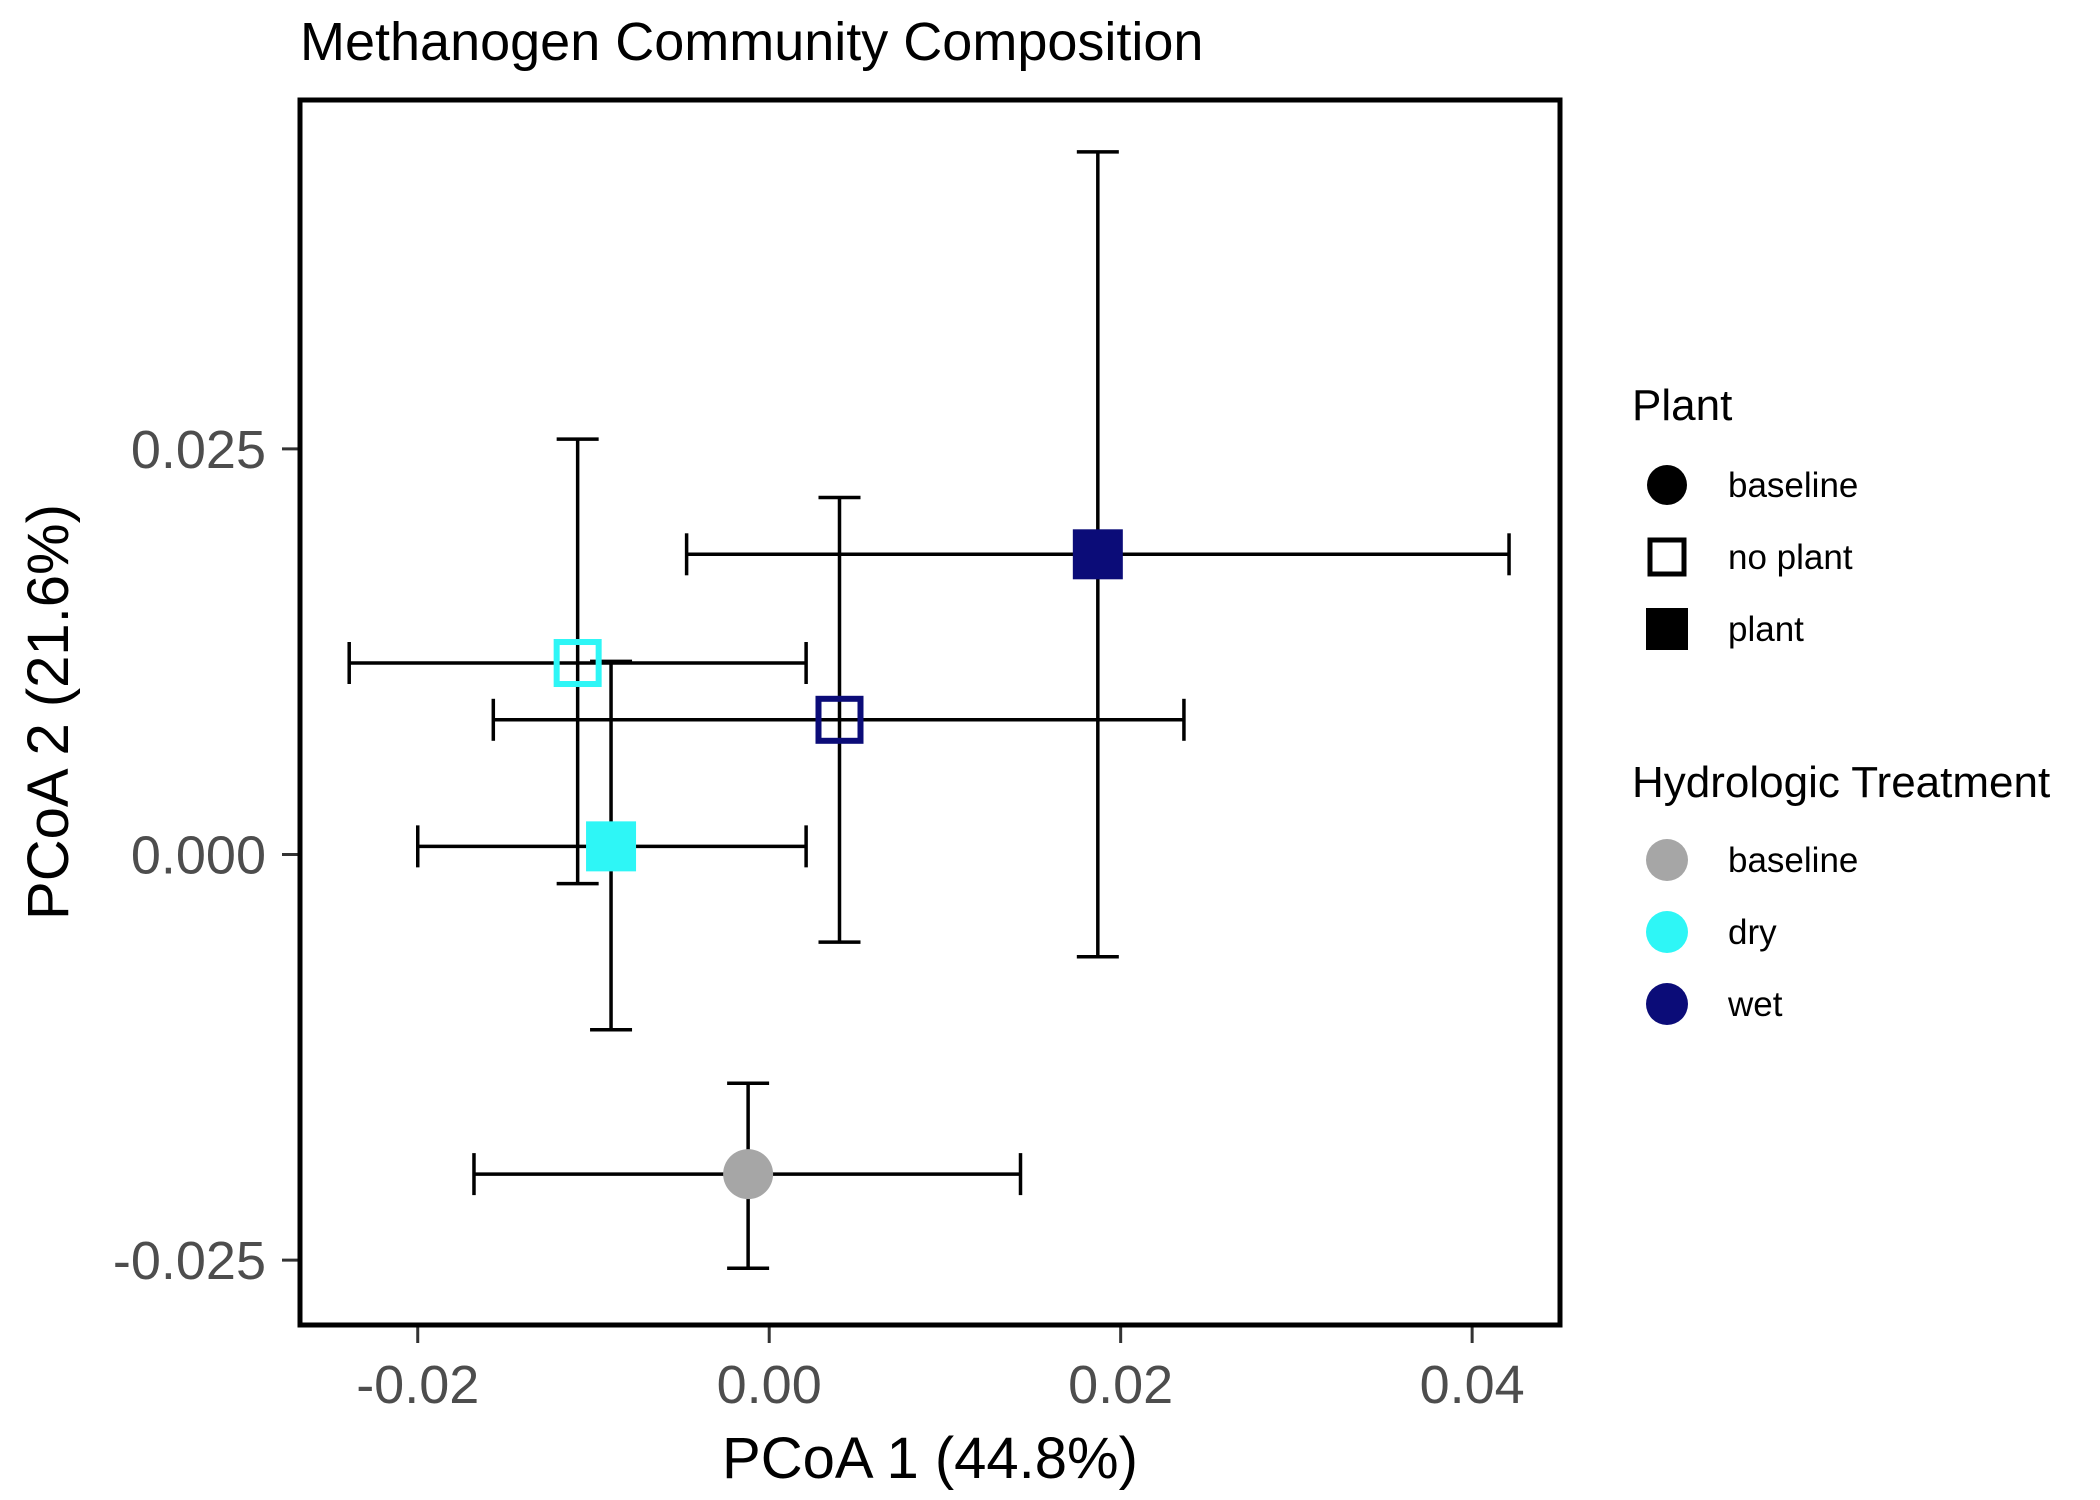  I want to click on legend-label: no plant, so click(1790, 557).